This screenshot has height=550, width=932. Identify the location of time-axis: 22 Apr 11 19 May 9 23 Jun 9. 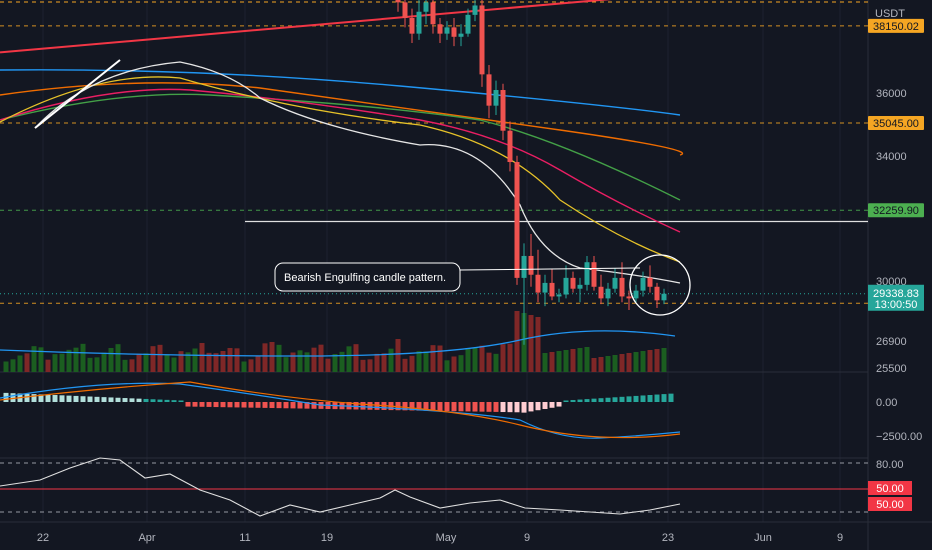
(440, 538).